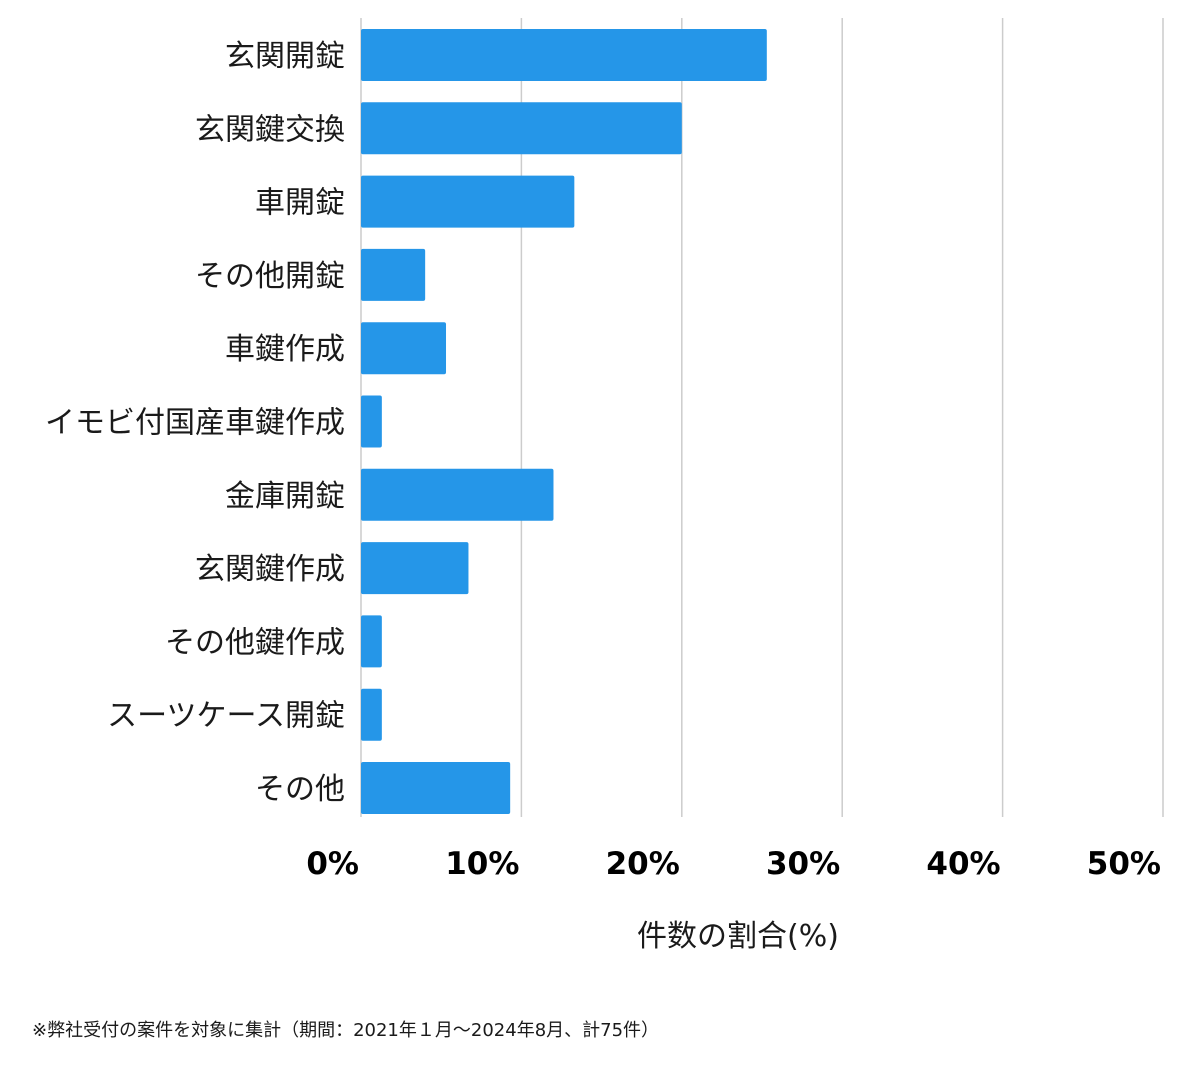 This screenshot has height=1069, width=1200. What do you see at coordinates (300, 789) in the screenshot?
I see `category-label: その他` at bounding box center [300, 789].